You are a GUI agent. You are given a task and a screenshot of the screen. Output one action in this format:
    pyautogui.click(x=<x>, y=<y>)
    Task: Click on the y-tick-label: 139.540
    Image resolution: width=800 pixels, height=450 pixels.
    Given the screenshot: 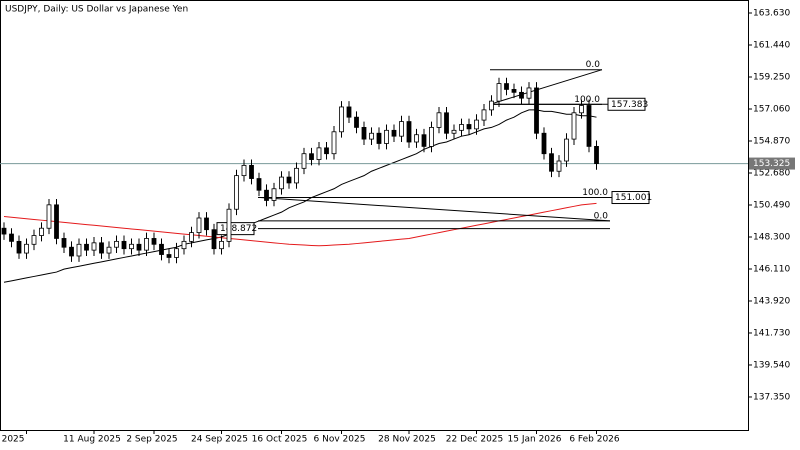 What is the action you would take?
    pyautogui.click(x=771, y=365)
    